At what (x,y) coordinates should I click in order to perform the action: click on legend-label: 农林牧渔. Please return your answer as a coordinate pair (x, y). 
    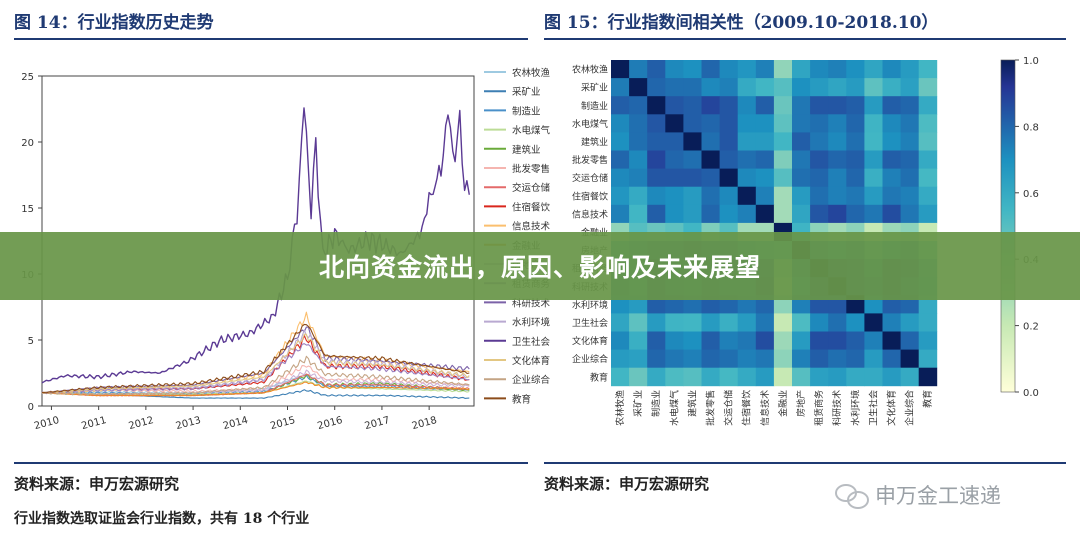
    Looking at the image, I should click on (531, 73).